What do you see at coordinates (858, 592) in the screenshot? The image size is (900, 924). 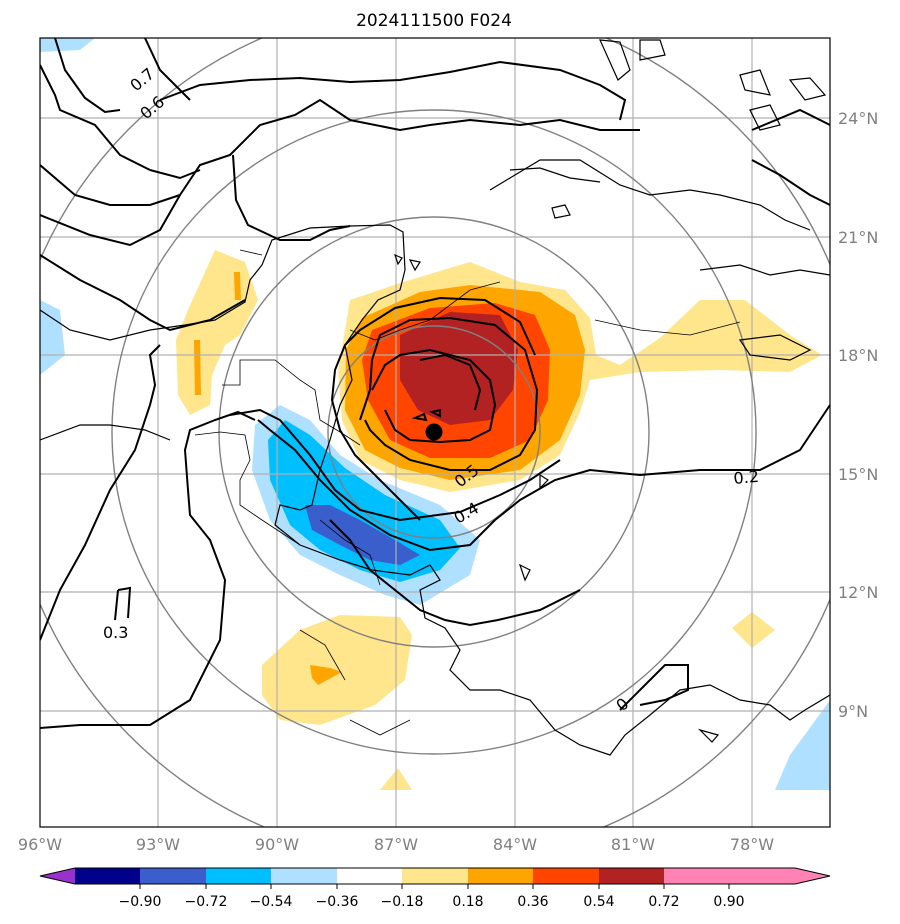 I see `lat-label: 12°N` at bounding box center [858, 592].